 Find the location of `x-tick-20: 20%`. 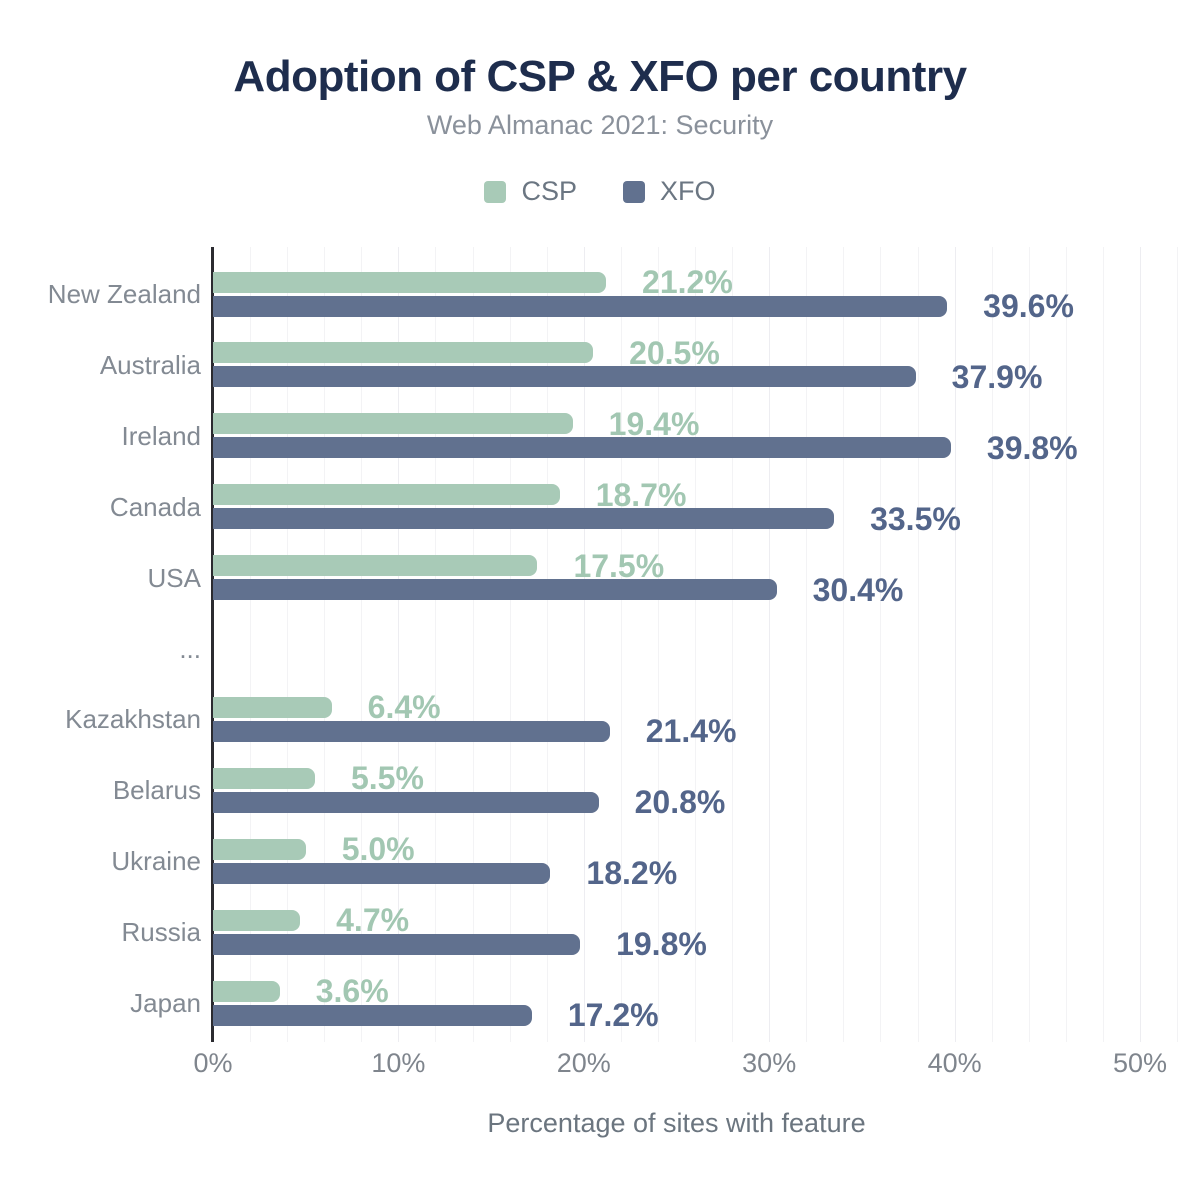

x-tick-20: 20% is located at coordinates (583, 1063).